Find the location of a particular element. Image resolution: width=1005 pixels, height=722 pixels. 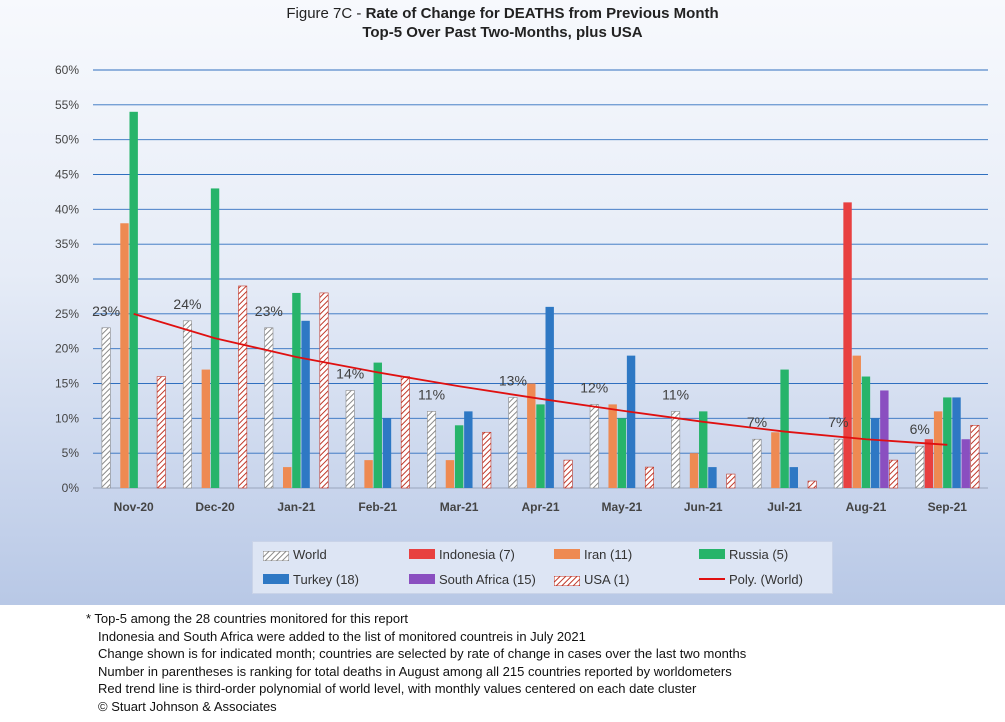

x-tick-label: Jun-21 is located at coordinates (703, 507).